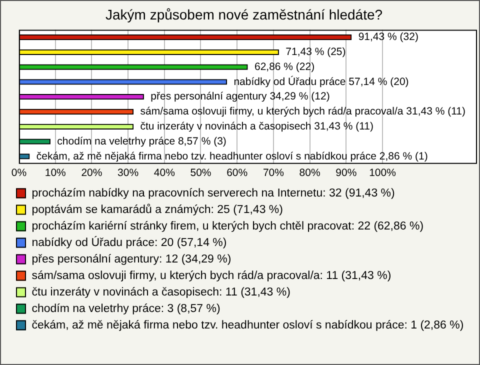 The width and height of the screenshot is (480, 365). I want to click on x-tick-label: 100%, so click(382, 173).